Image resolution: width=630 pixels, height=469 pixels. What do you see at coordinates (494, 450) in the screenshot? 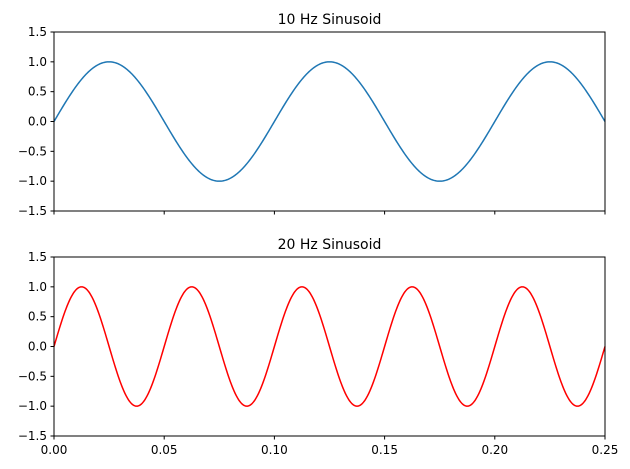
I see `x-tick-label: 0.20` at bounding box center [494, 450].